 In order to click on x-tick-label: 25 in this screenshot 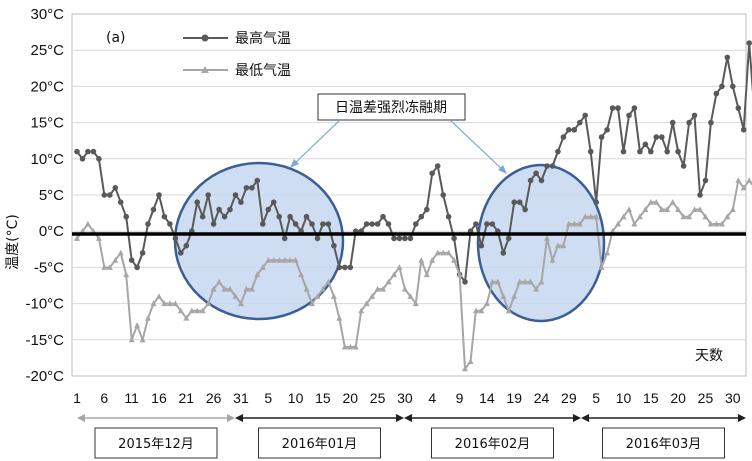, I will do `click(706, 398)`.